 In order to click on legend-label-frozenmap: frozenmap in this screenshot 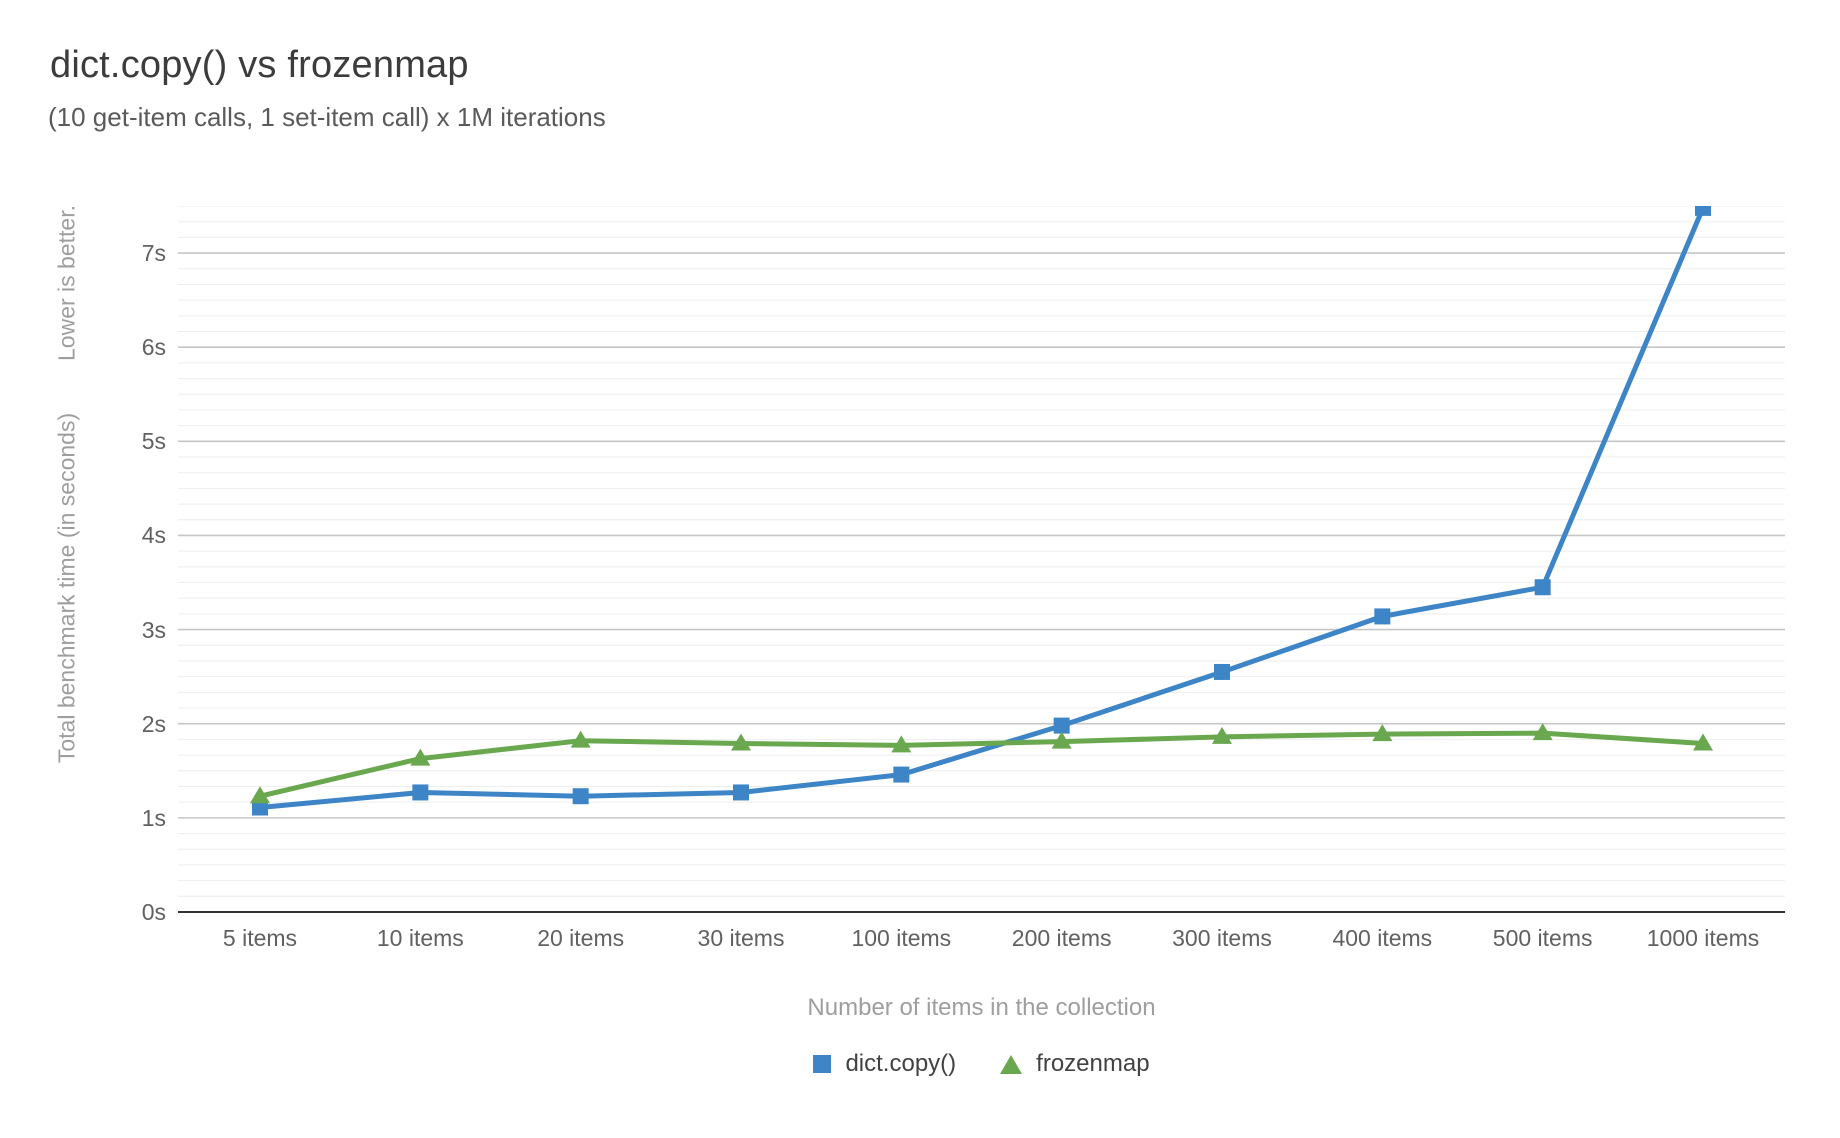, I will do `click(1093, 1063)`.